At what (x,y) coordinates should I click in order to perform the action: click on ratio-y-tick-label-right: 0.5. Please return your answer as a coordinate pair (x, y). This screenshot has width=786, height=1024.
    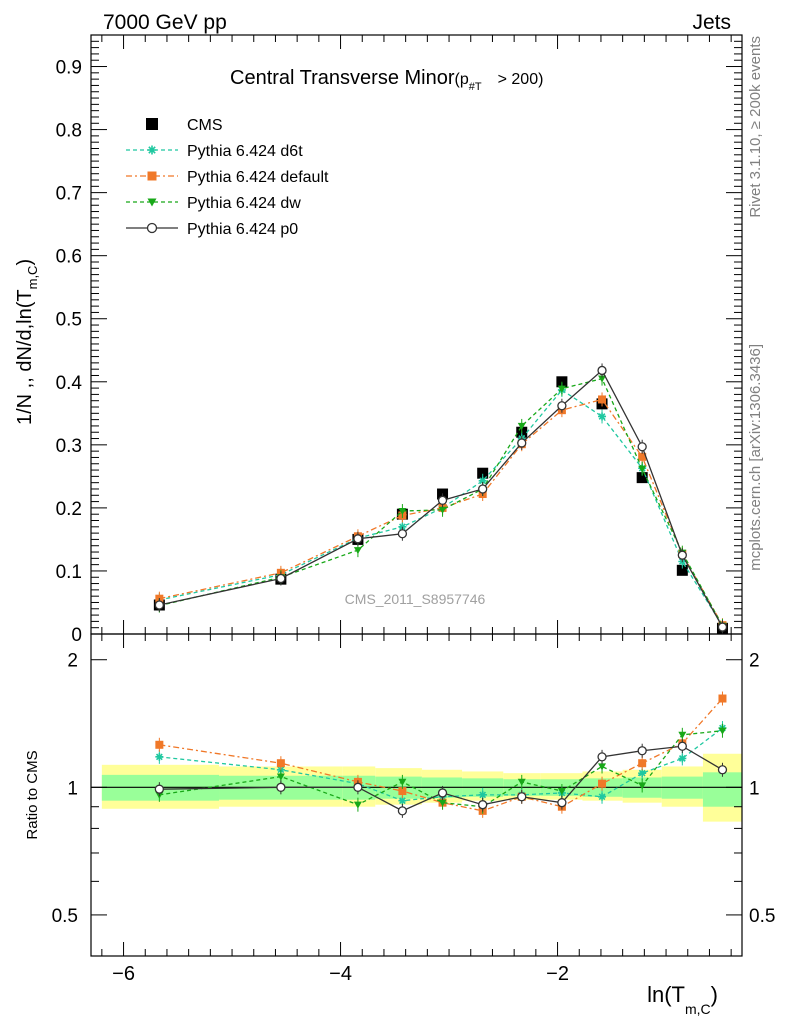
    Looking at the image, I should click on (762, 916).